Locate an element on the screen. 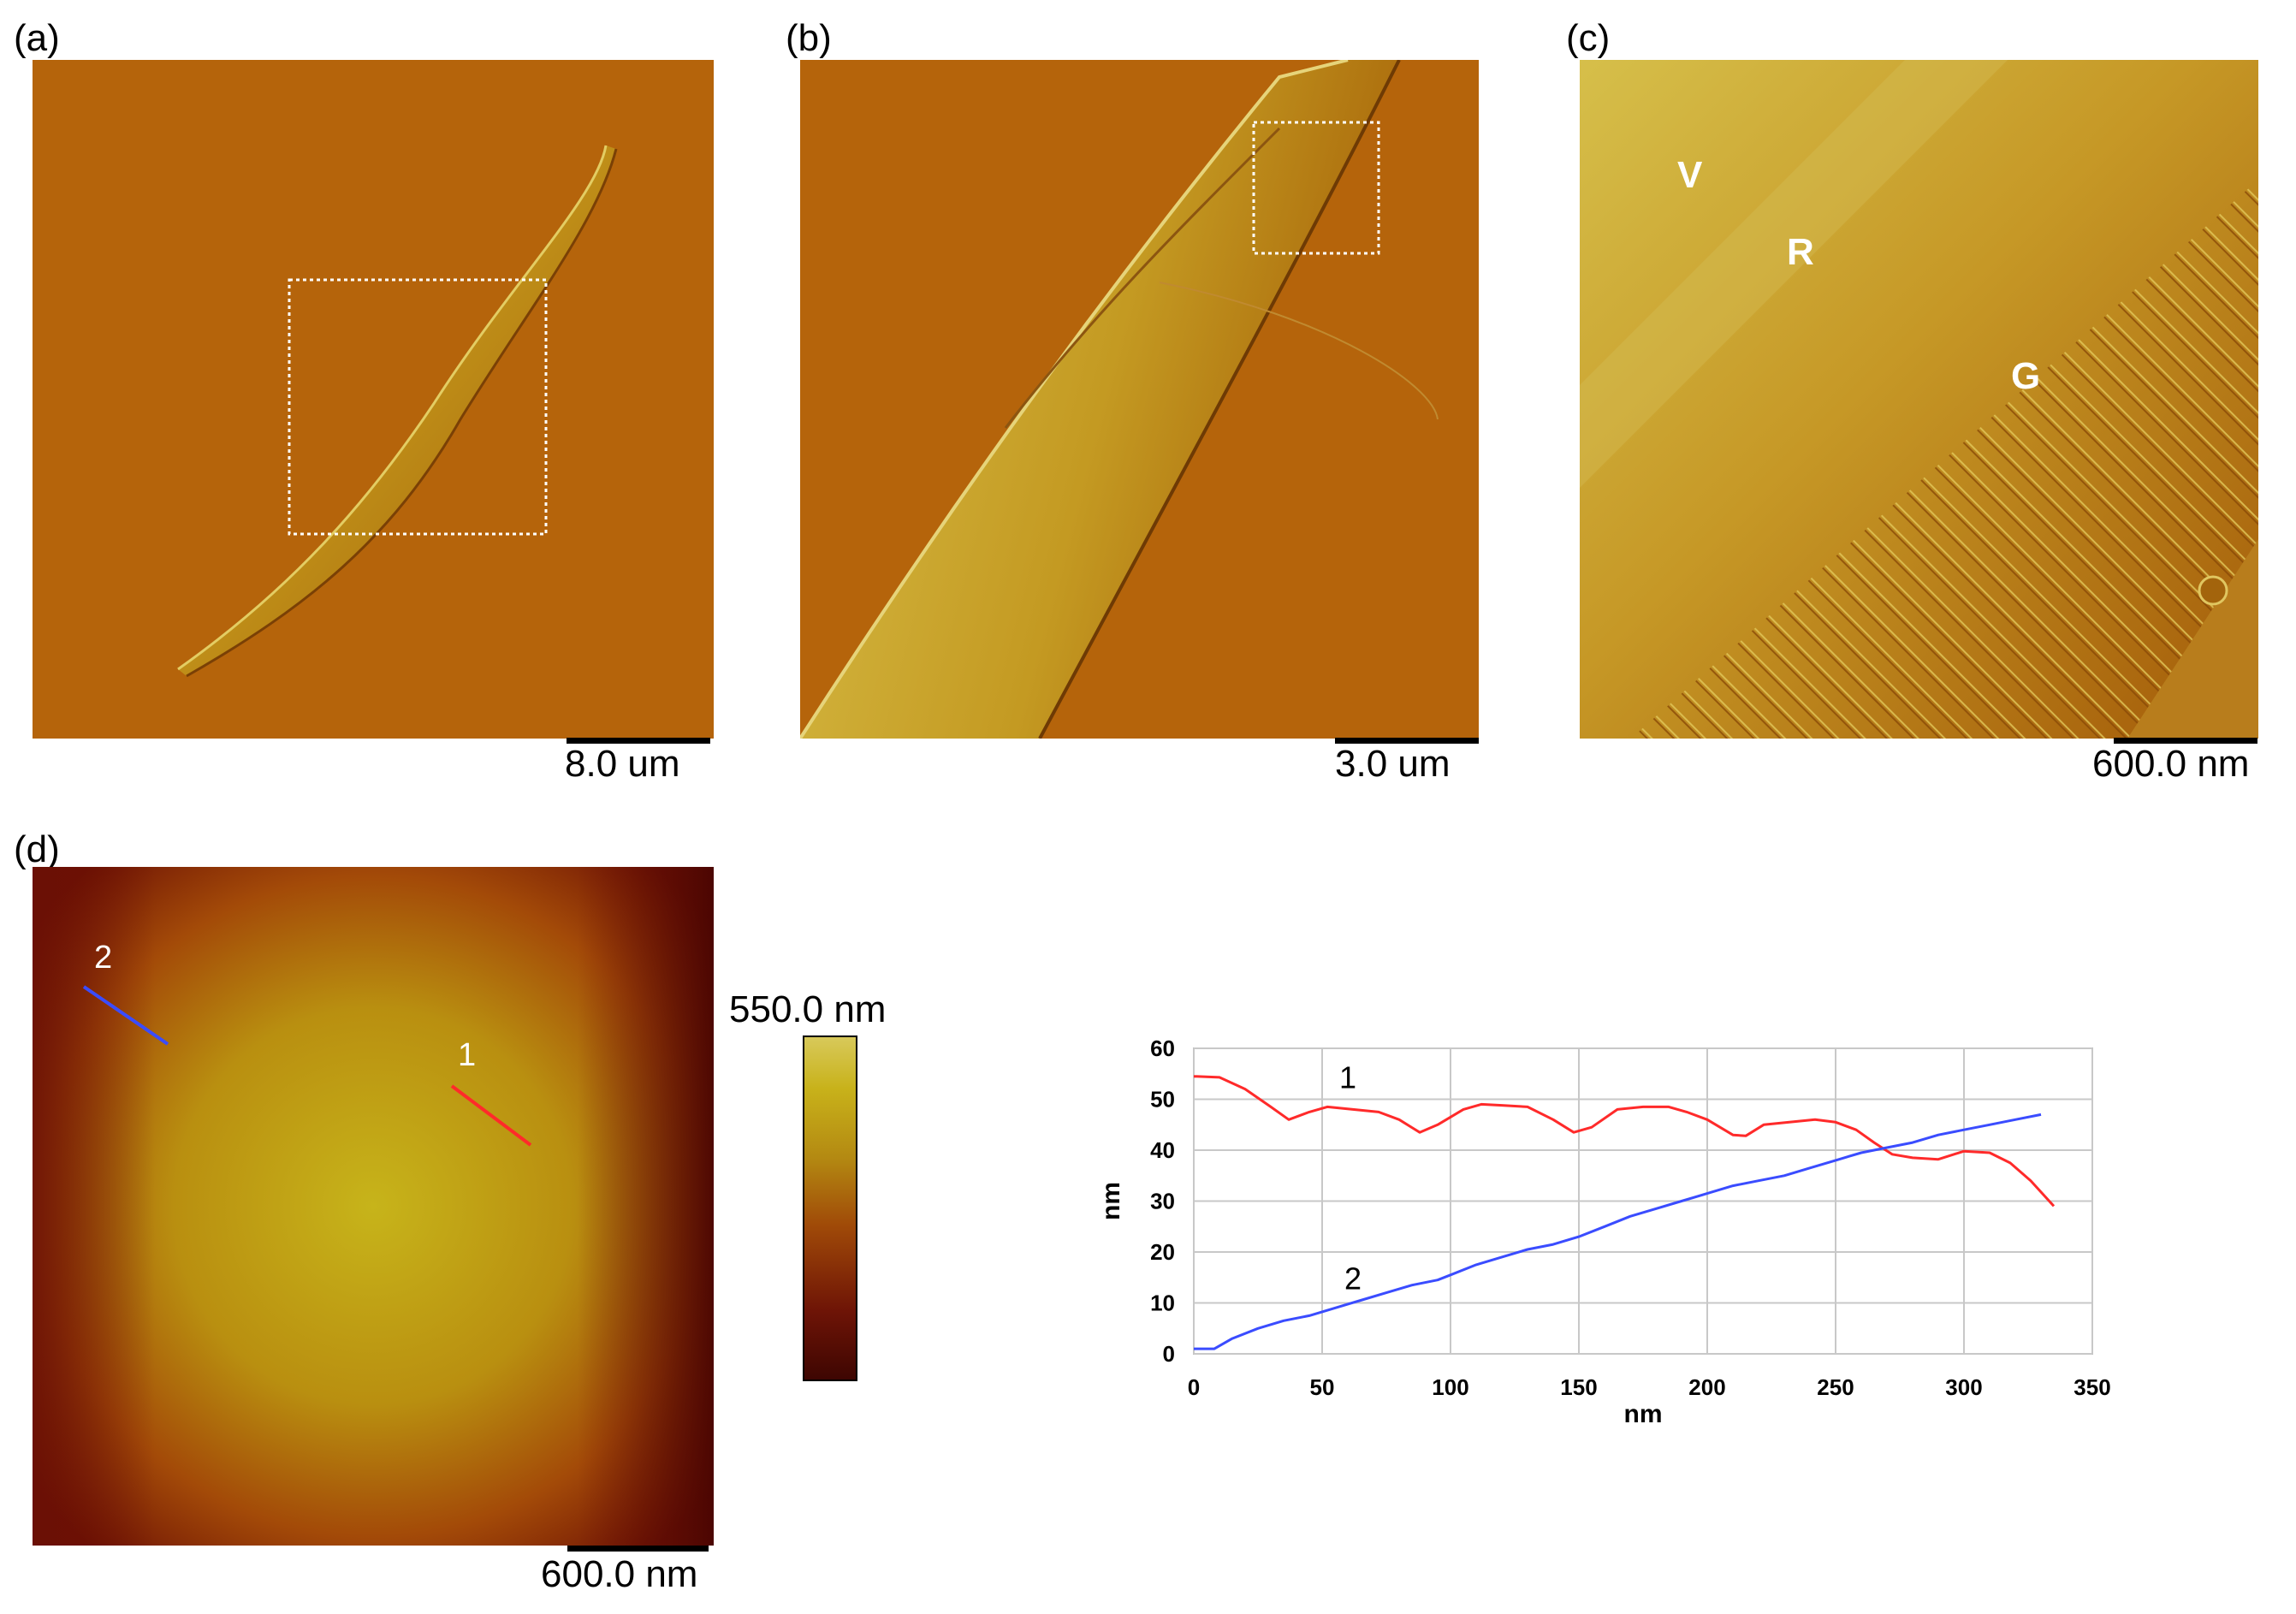 This screenshot has height=1614, width=2296. profile-line-1-label: 1 is located at coordinates (467, 1055).